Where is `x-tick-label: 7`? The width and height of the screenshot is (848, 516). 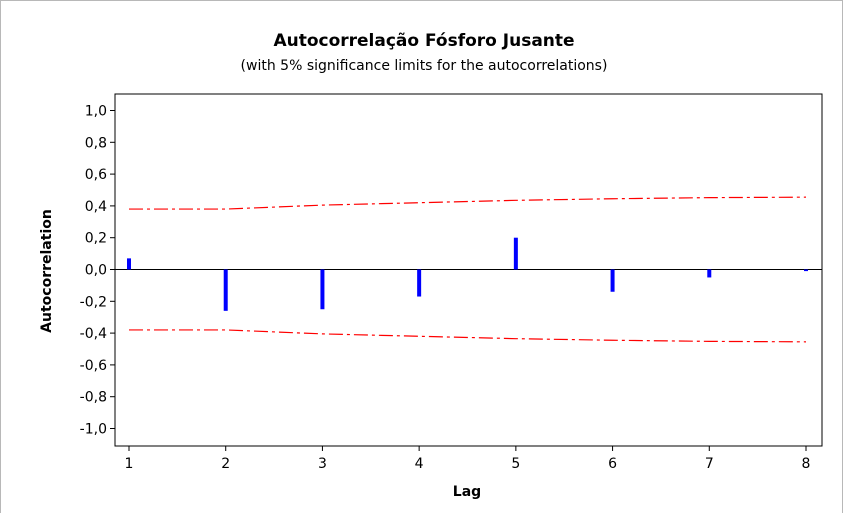 x-tick-label: 7 is located at coordinates (709, 464).